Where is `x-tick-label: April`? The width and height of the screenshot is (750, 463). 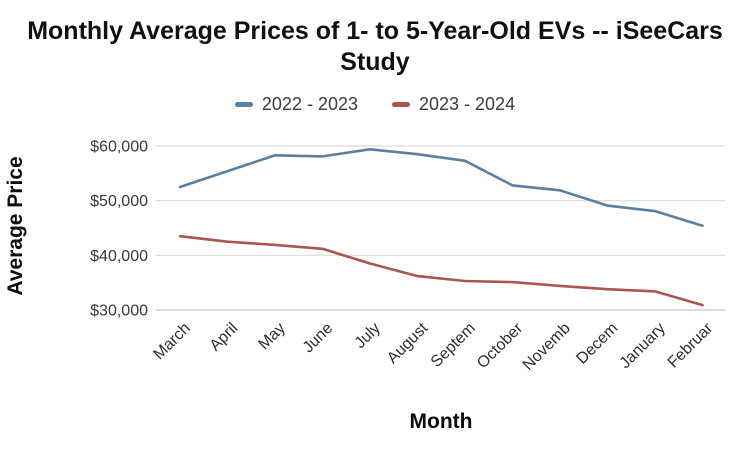
x-tick-label: April is located at coordinates (224, 337).